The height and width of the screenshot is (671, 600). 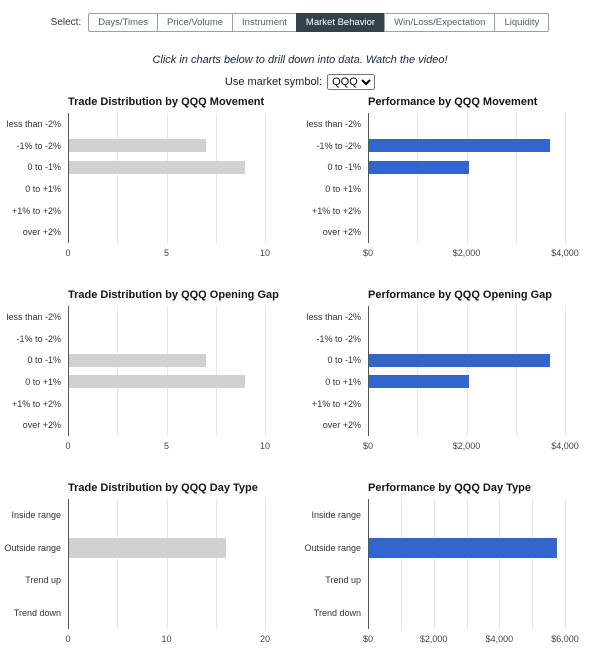 What do you see at coordinates (340, 22) in the screenshot?
I see `tab-market-behavior: Market Behavior` at bounding box center [340, 22].